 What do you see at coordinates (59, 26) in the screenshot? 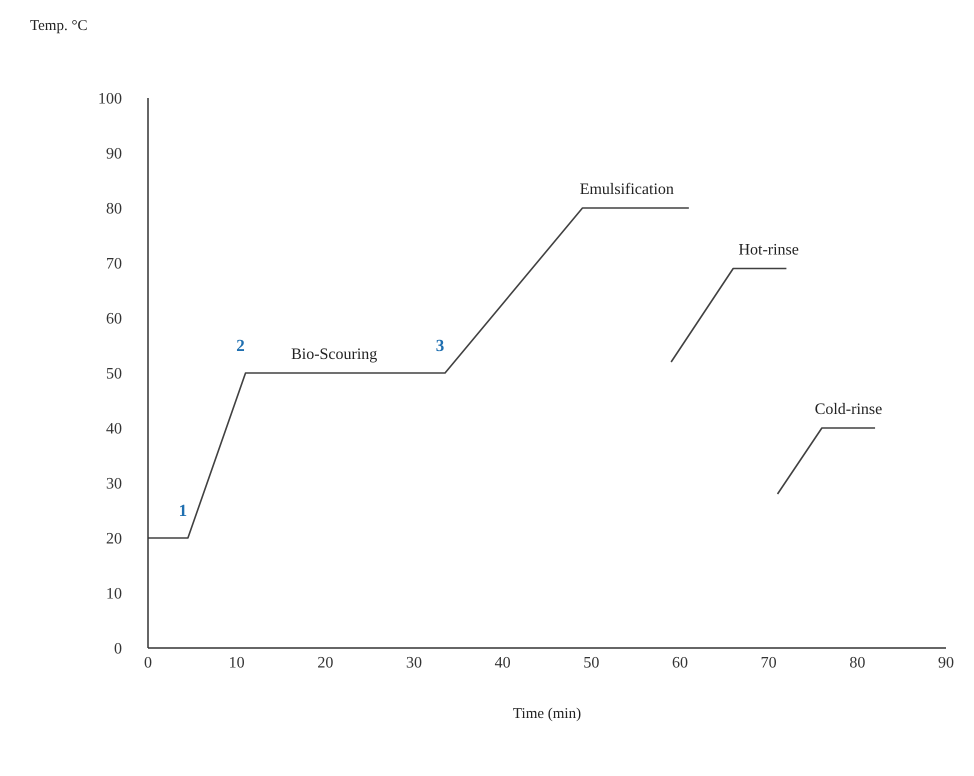
I see `y-axis-title: Temp. °C` at bounding box center [59, 26].